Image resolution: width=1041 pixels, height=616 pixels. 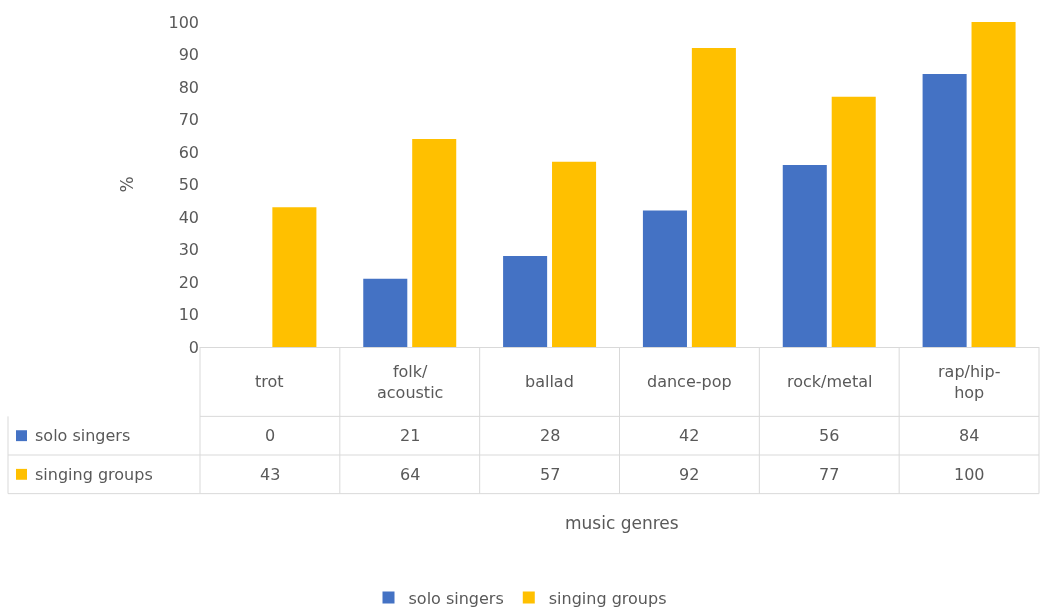 What do you see at coordinates (188, 87) in the screenshot?
I see `y-tick-label: 80` at bounding box center [188, 87].